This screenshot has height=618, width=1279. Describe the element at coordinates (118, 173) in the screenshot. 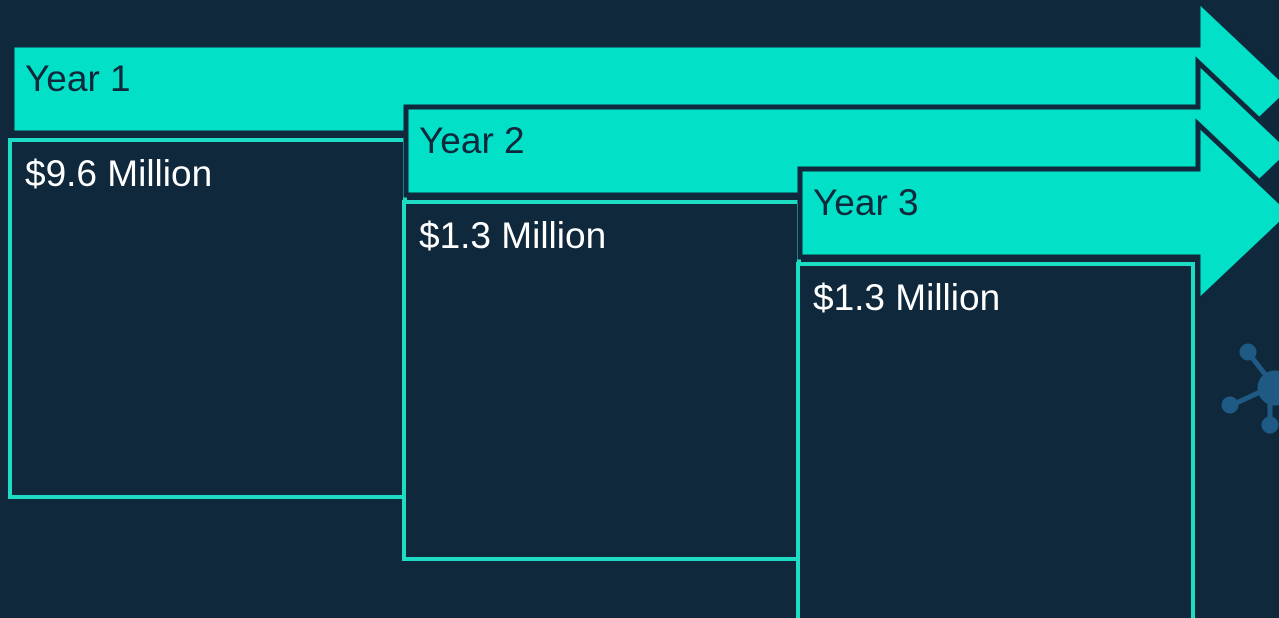

I see `step-value: $9.6 Million` at that location.